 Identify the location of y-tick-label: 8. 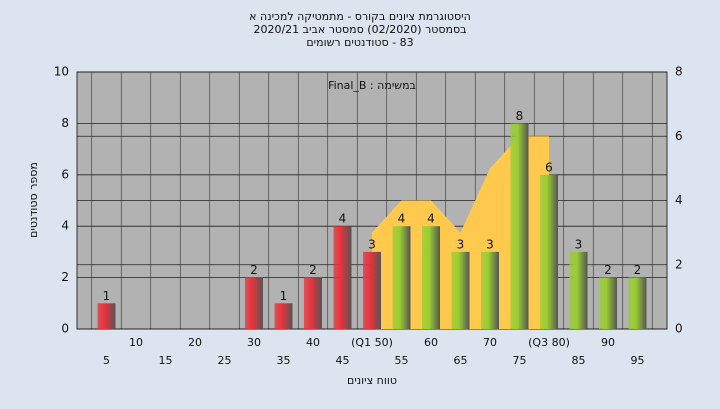
(65, 123).